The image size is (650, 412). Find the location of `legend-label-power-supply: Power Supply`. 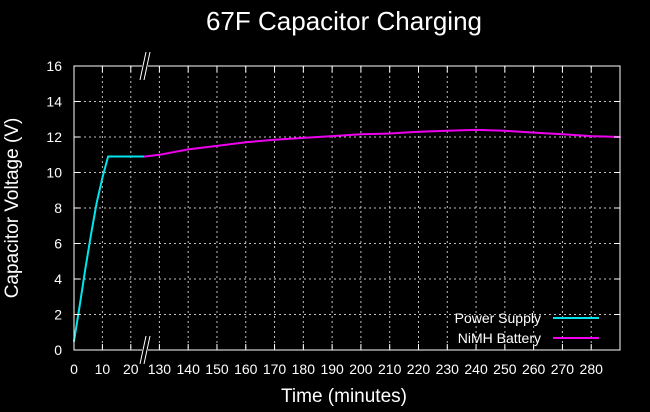

legend-label-power-supply: Power Supply is located at coordinates (498, 318).